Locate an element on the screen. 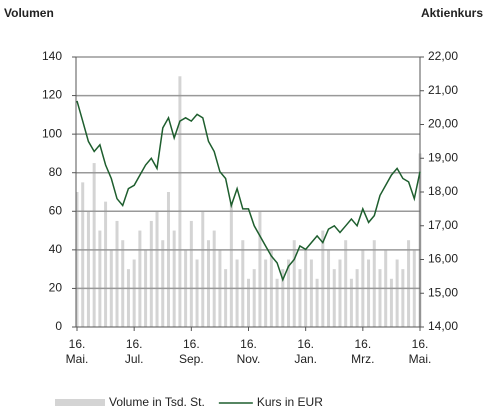  y-tick-label: 80 is located at coordinates (56, 172).